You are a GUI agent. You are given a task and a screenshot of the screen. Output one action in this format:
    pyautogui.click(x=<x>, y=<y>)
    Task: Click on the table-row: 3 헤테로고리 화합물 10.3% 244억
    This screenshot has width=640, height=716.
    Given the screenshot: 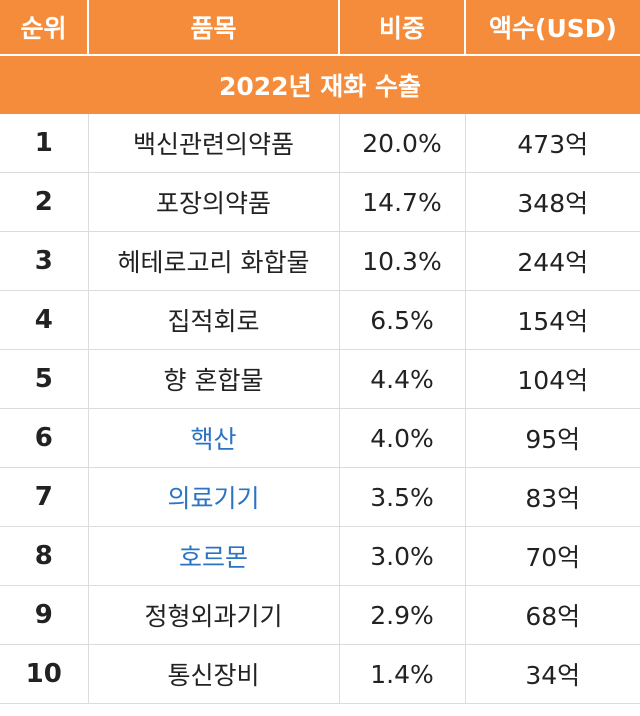 What is the action you would take?
    pyautogui.click(x=320, y=261)
    